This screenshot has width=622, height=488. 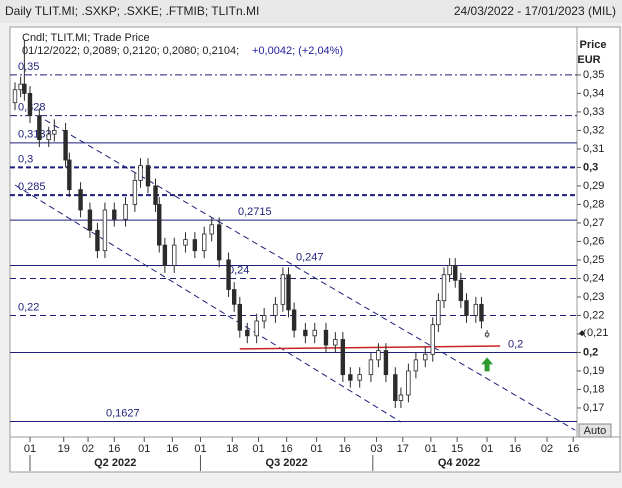 What do you see at coordinates (115, 463) in the screenshot?
I see `quarter-label: Q2 2022` at bounding box center [115, 463].